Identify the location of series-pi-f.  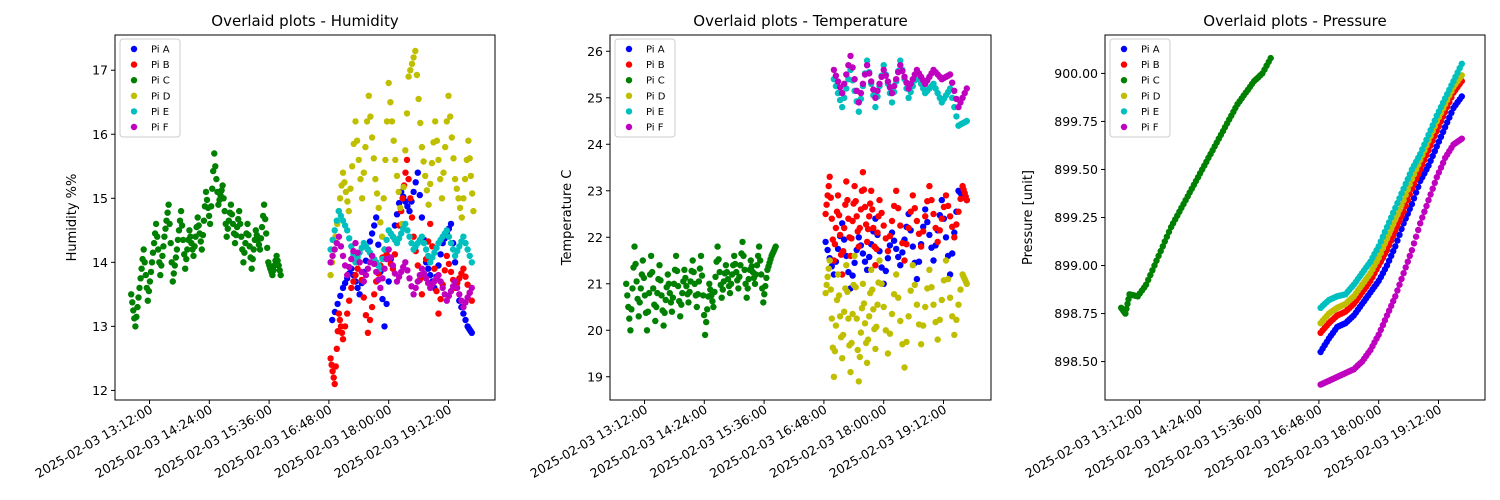
(401, 272).